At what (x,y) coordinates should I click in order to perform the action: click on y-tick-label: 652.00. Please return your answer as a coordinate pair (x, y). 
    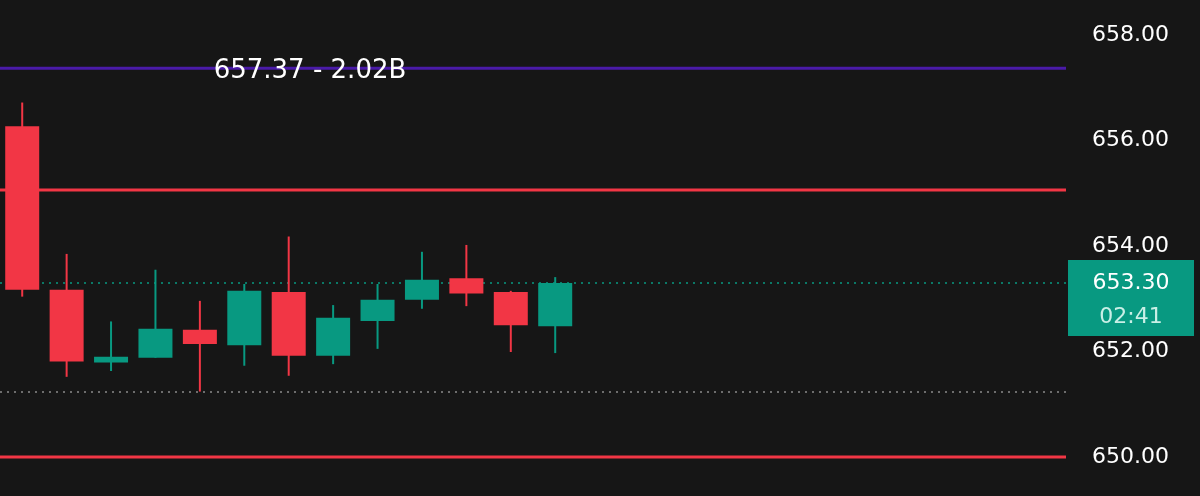
    Looking at the image, I should click on (1130, 350).